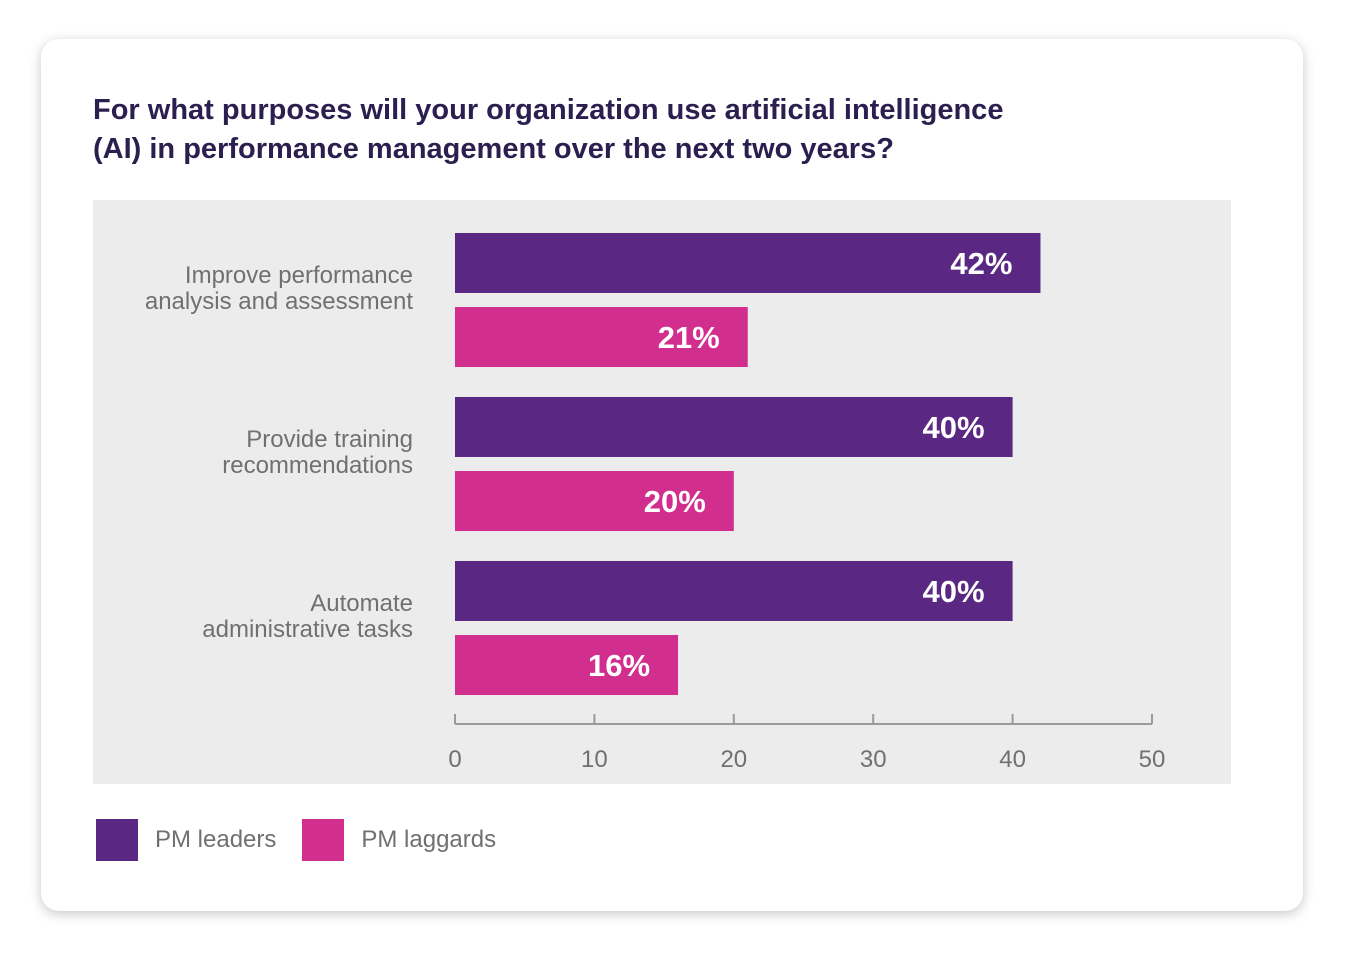 This screenshot has width=1349, height=957. I want to click on category-label: administrative tasks, so click(307, 629).